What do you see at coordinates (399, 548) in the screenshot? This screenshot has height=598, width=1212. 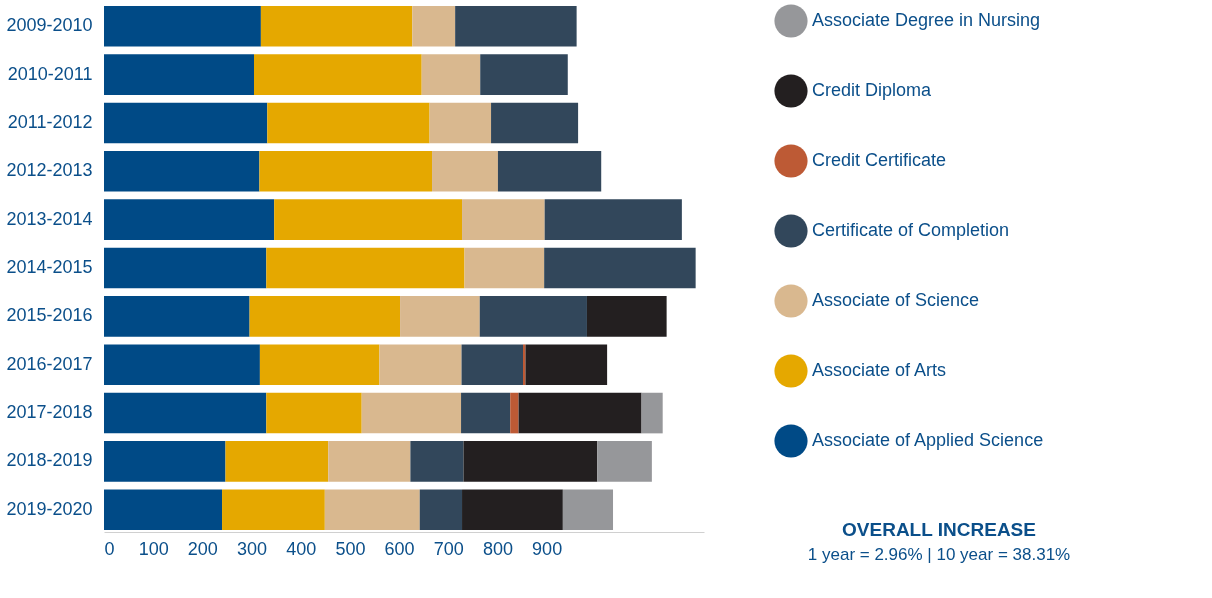 I see `x-tick-label: 600` at bounding box center [399, 548].